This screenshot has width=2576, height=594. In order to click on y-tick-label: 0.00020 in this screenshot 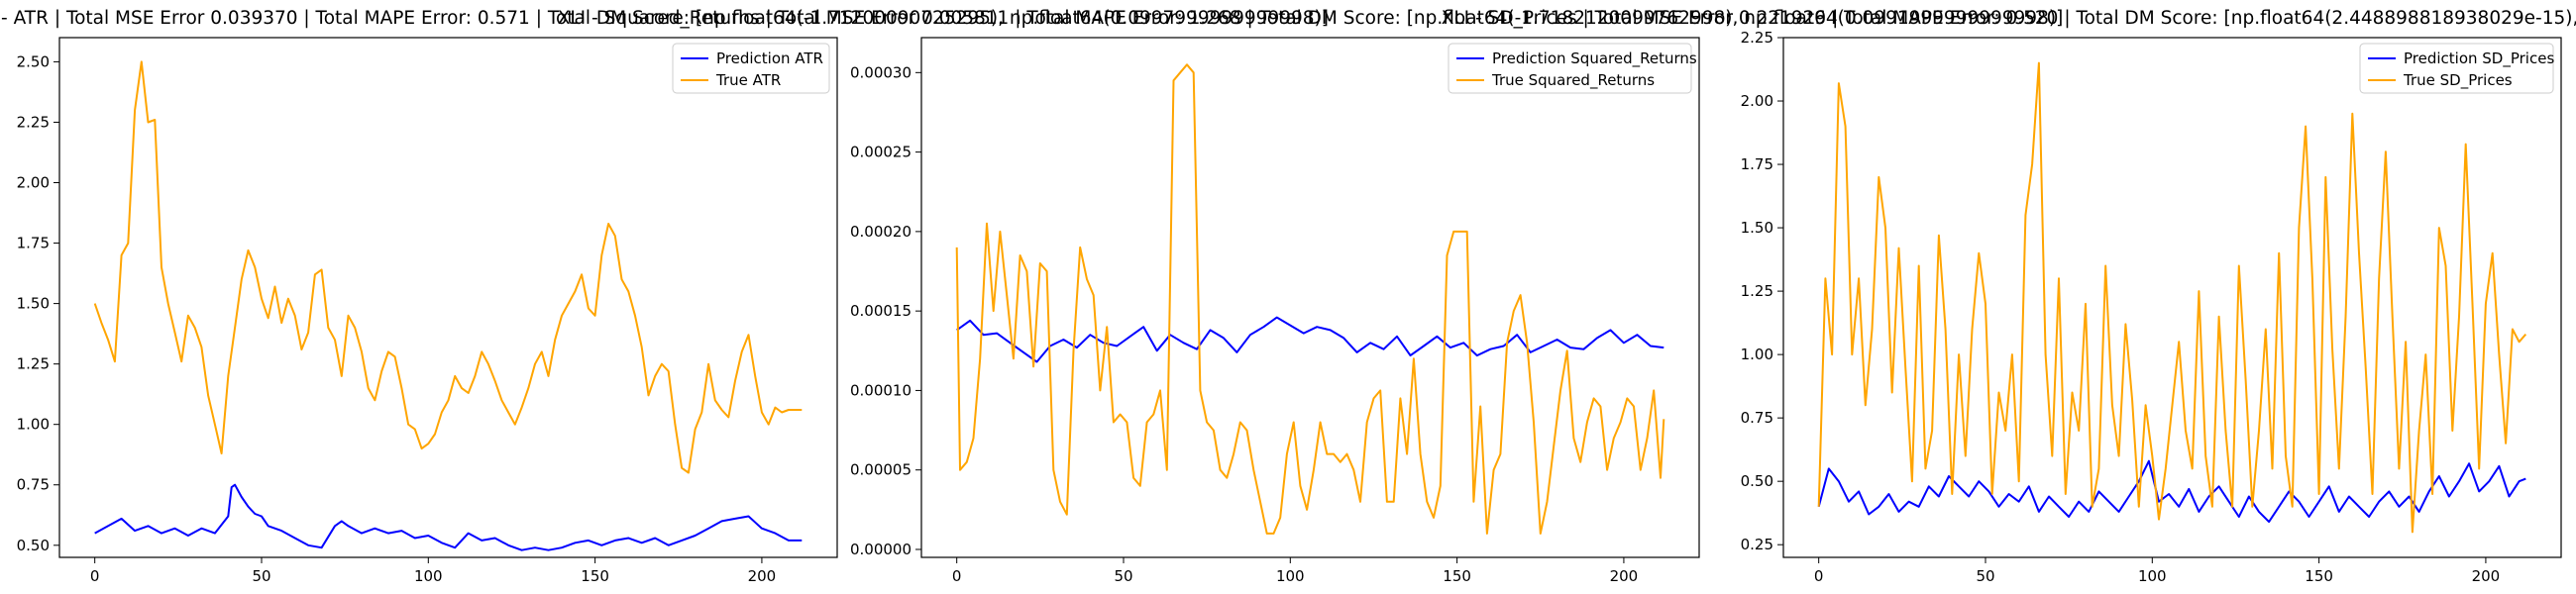, I will do `click(881, 232)`.